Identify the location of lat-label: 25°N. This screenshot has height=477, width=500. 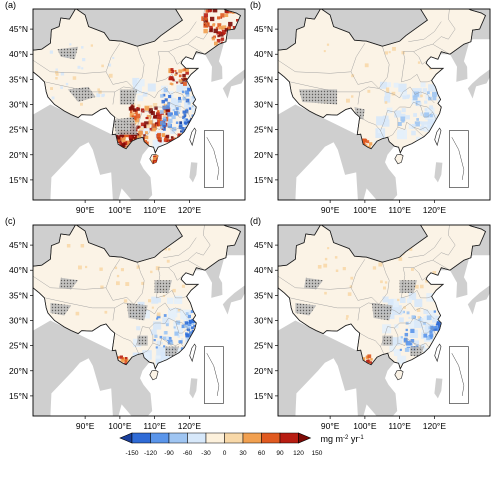
(263, 346).